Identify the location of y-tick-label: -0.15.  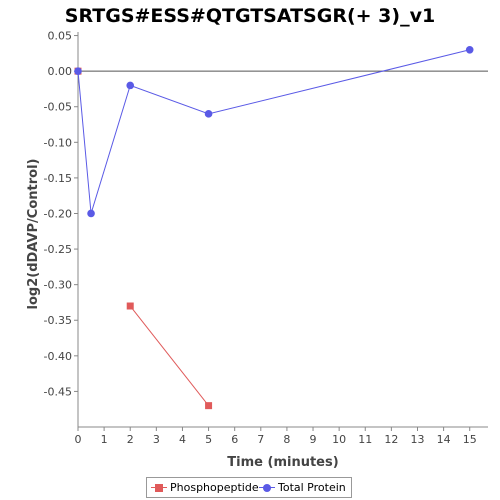
(58, 178).